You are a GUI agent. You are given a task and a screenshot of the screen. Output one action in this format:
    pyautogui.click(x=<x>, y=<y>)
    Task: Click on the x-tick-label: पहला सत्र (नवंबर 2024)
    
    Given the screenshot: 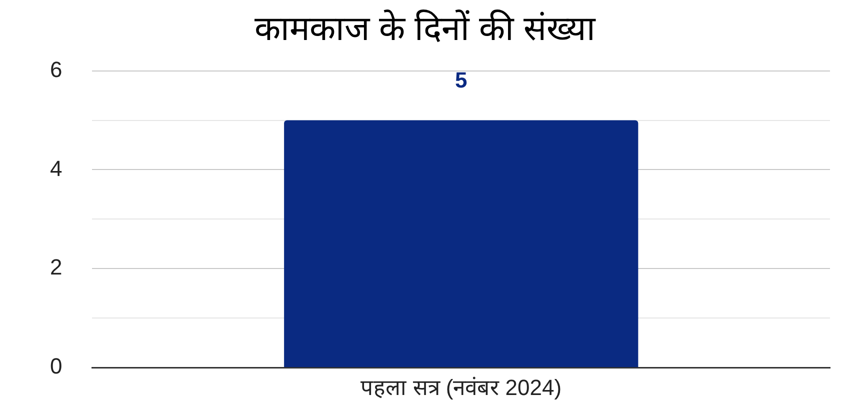 What is the action you would take?
    pyautogui.click(x=461, y=387)
    